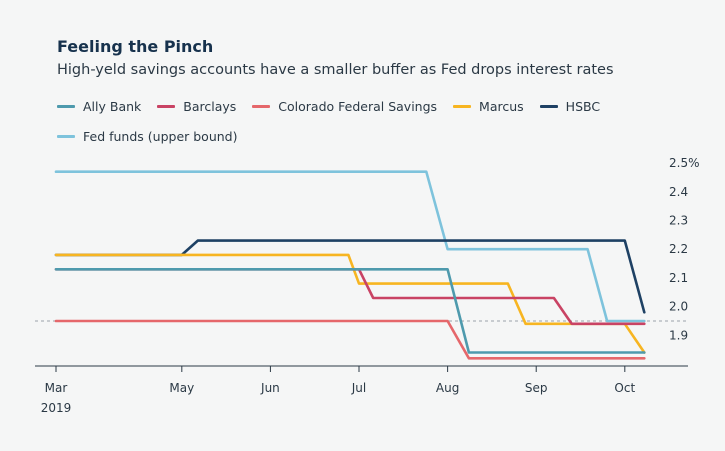  What do you see at coordinates (678, 278) in the screenshot?
I see `y-tick-label: 2.1` at bounding box center [678, 278].